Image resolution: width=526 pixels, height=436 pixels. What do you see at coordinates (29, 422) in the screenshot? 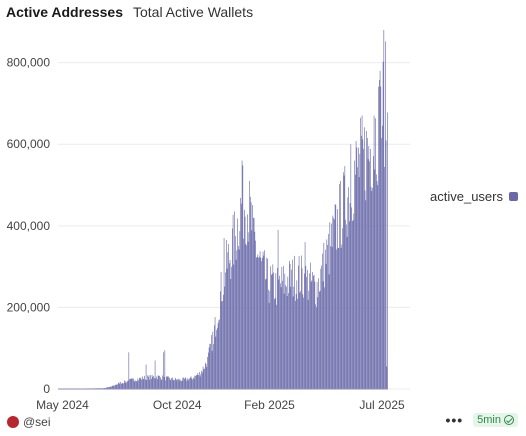
I see `footer-handle: @sei` at bounding box center [29, 422].